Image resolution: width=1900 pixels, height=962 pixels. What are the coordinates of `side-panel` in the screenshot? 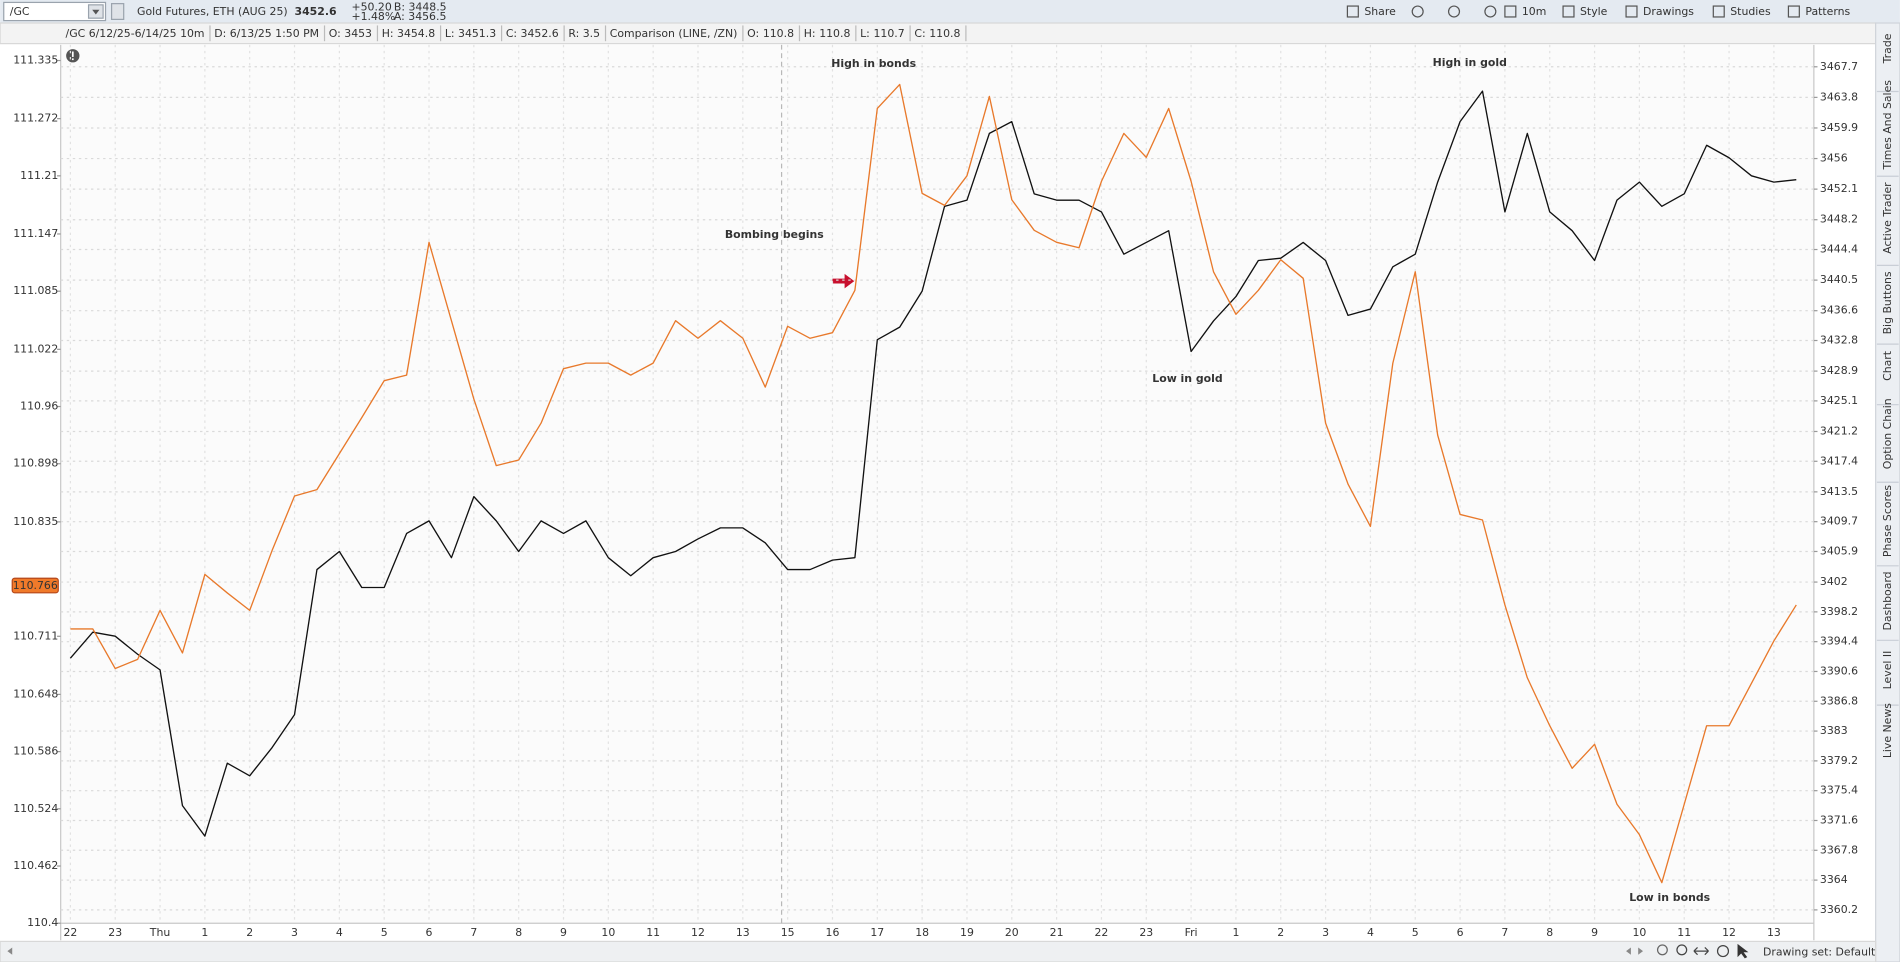 It's located at (1887, 492).